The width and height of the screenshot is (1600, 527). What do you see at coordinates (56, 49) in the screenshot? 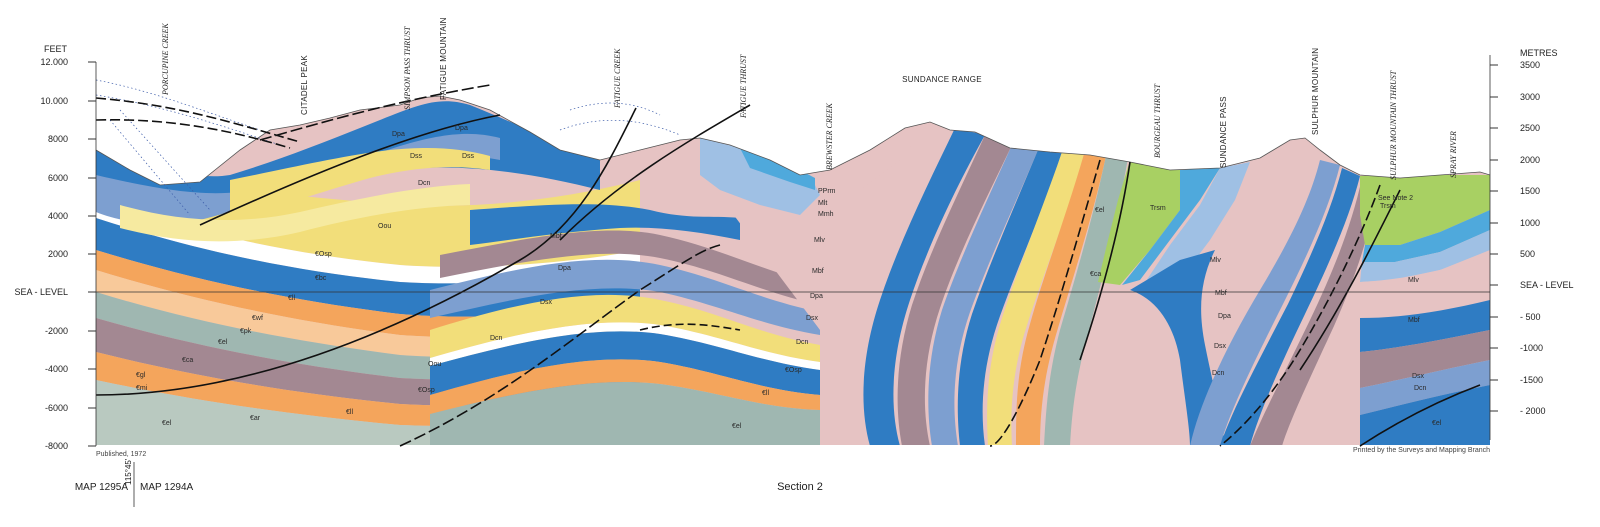
I see `feet-label: FEET` at bounding box center [56, 49].